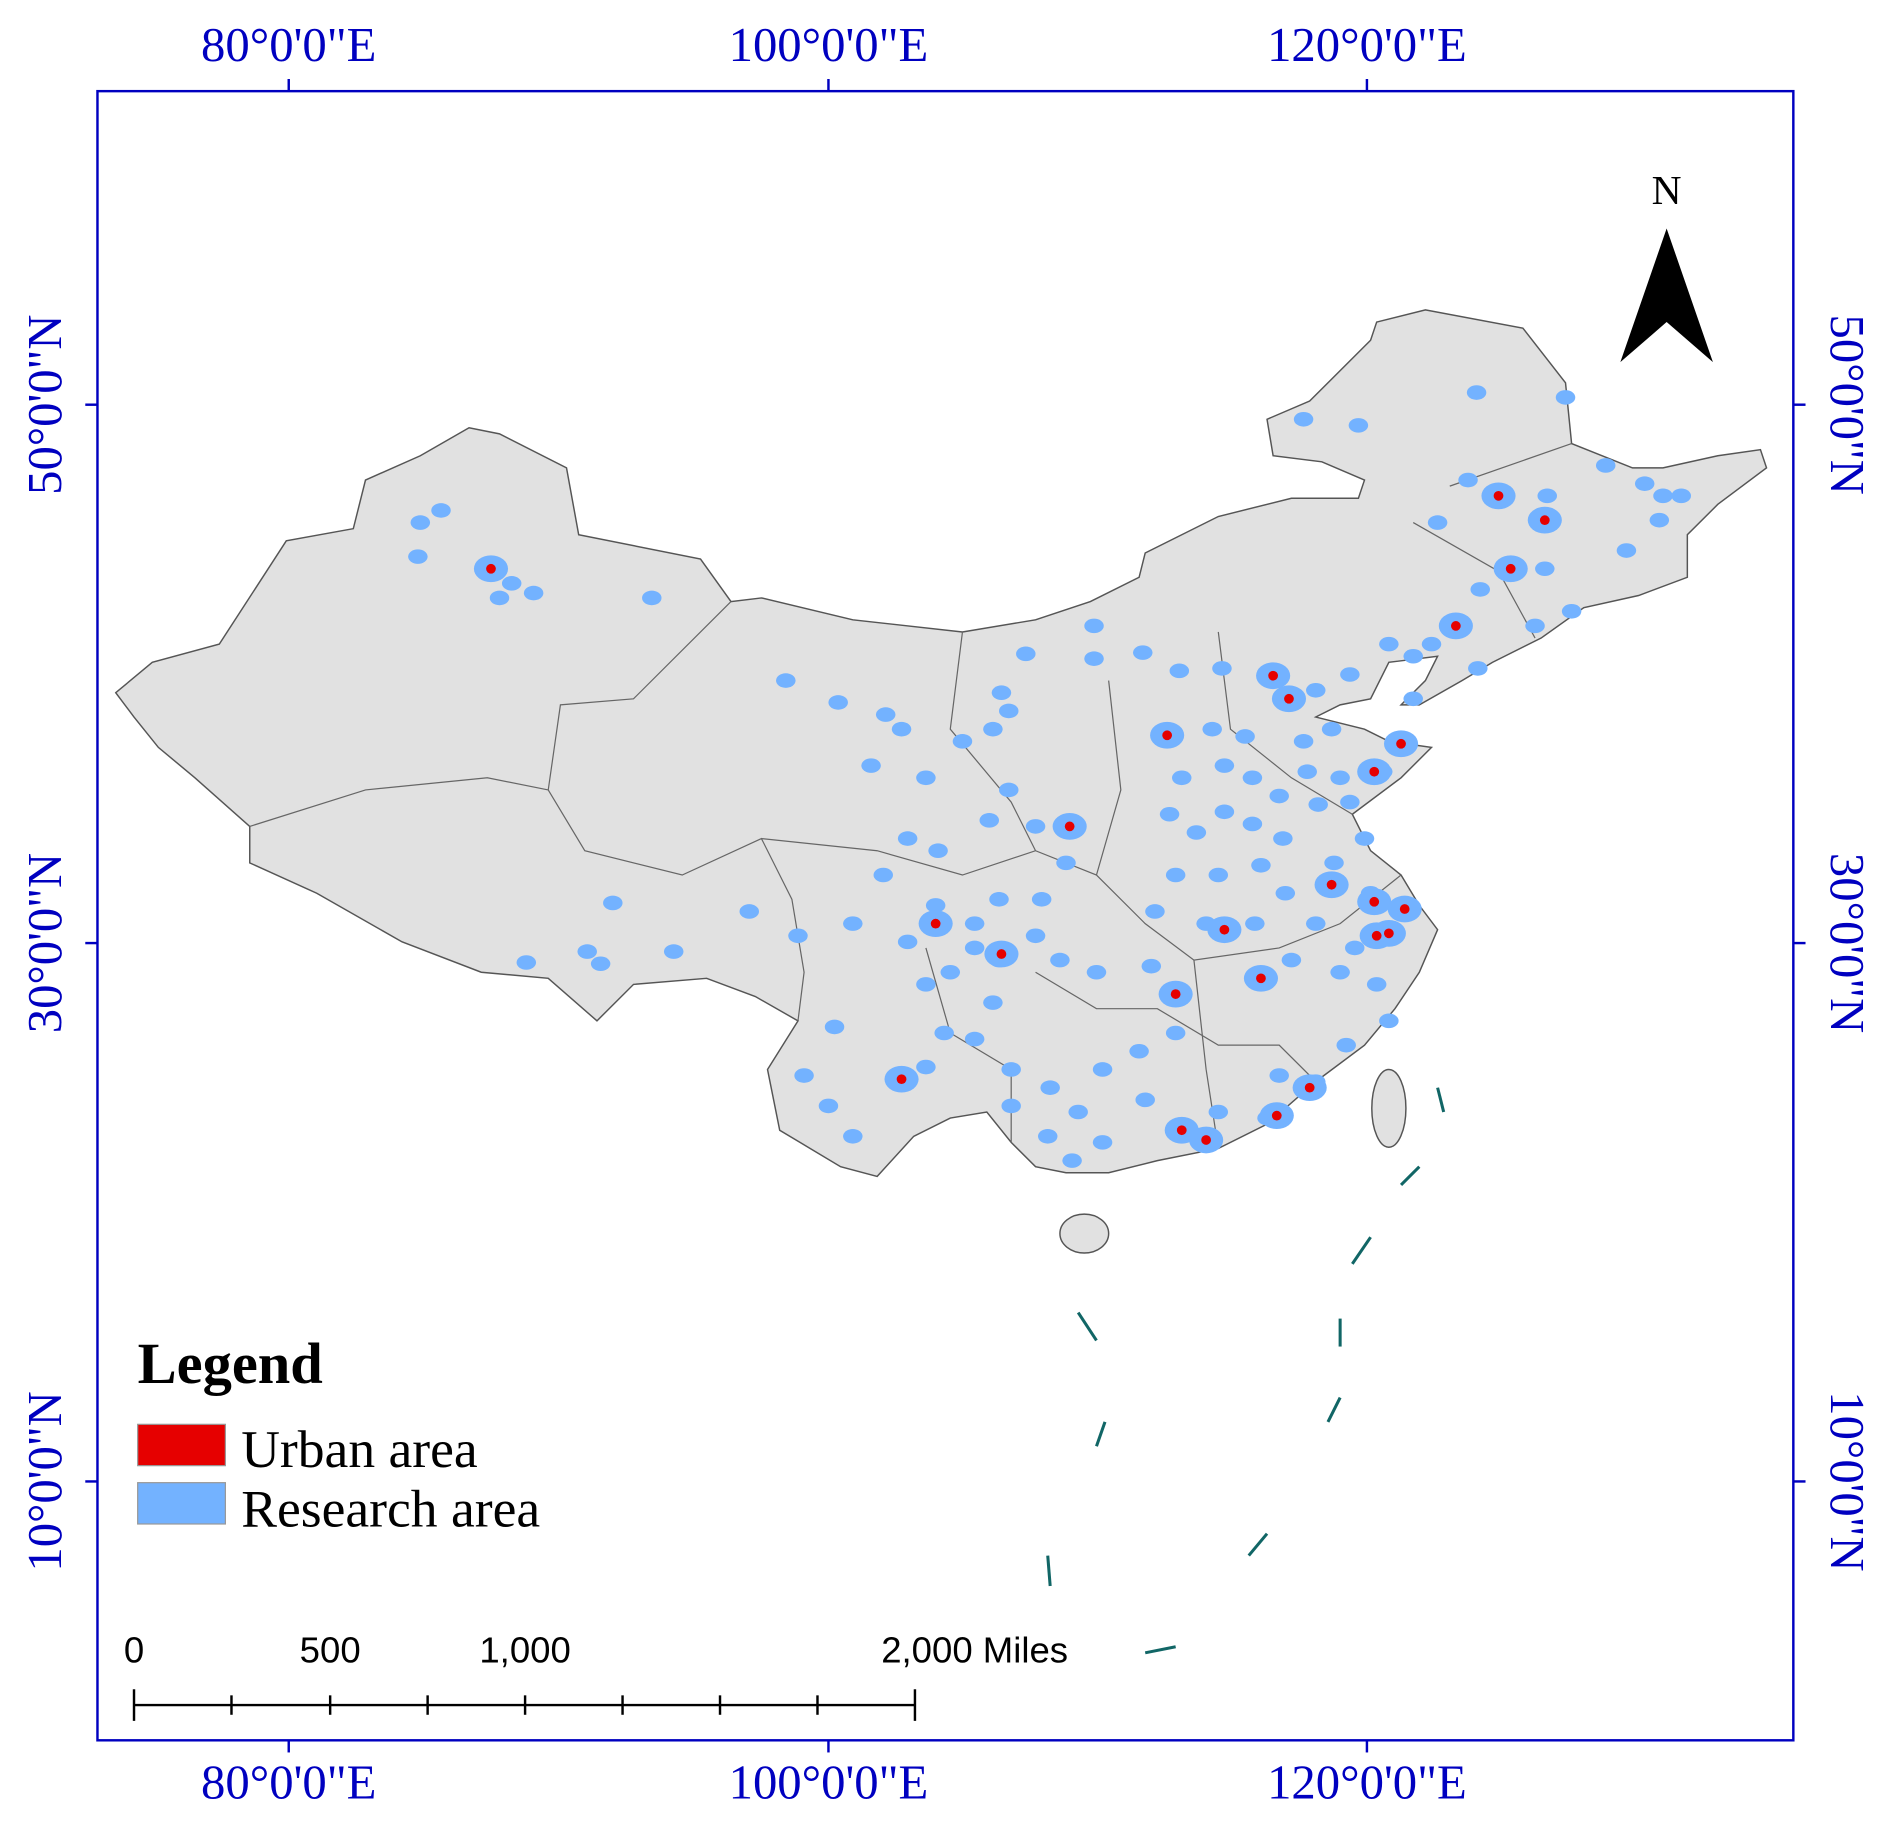 The height and width of the screenshot is (1823, 1892). Describe the element at coordinates (390, 1508) in the screenshot. I see `legend-label: Research area` at that location.